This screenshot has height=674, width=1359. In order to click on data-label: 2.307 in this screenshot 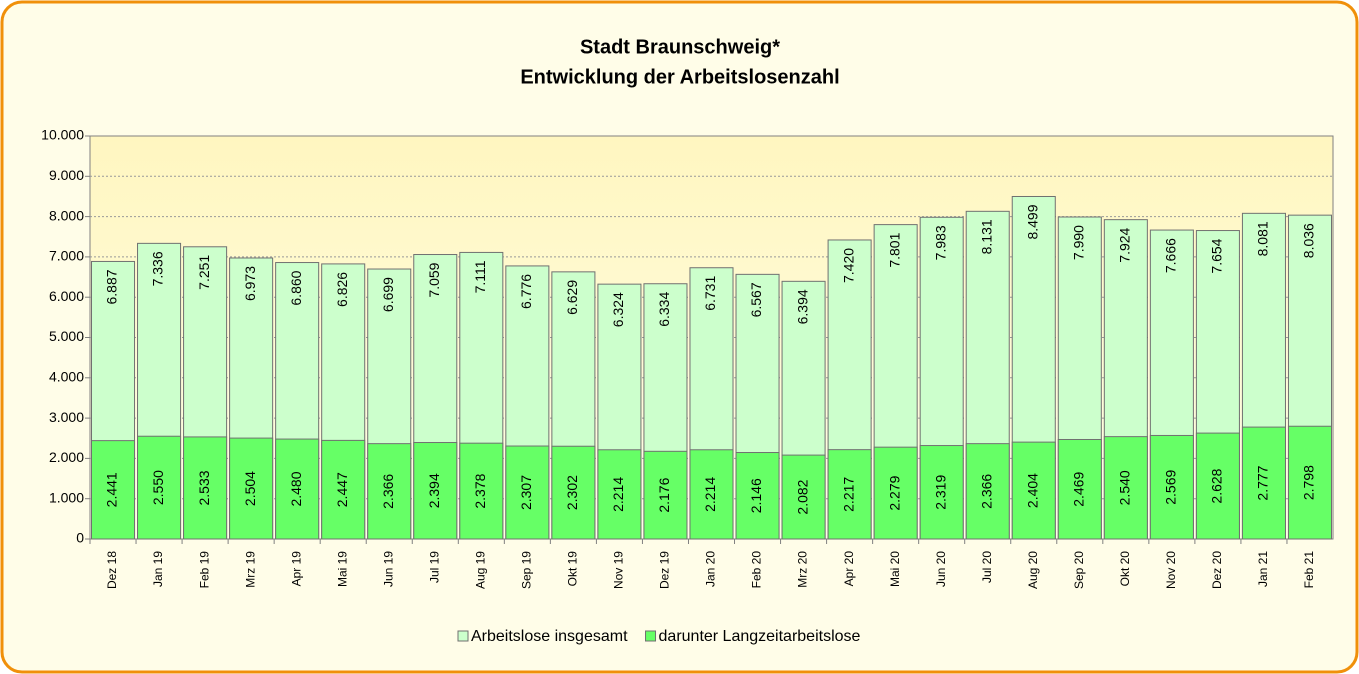, I will do `click(526, 492)`.